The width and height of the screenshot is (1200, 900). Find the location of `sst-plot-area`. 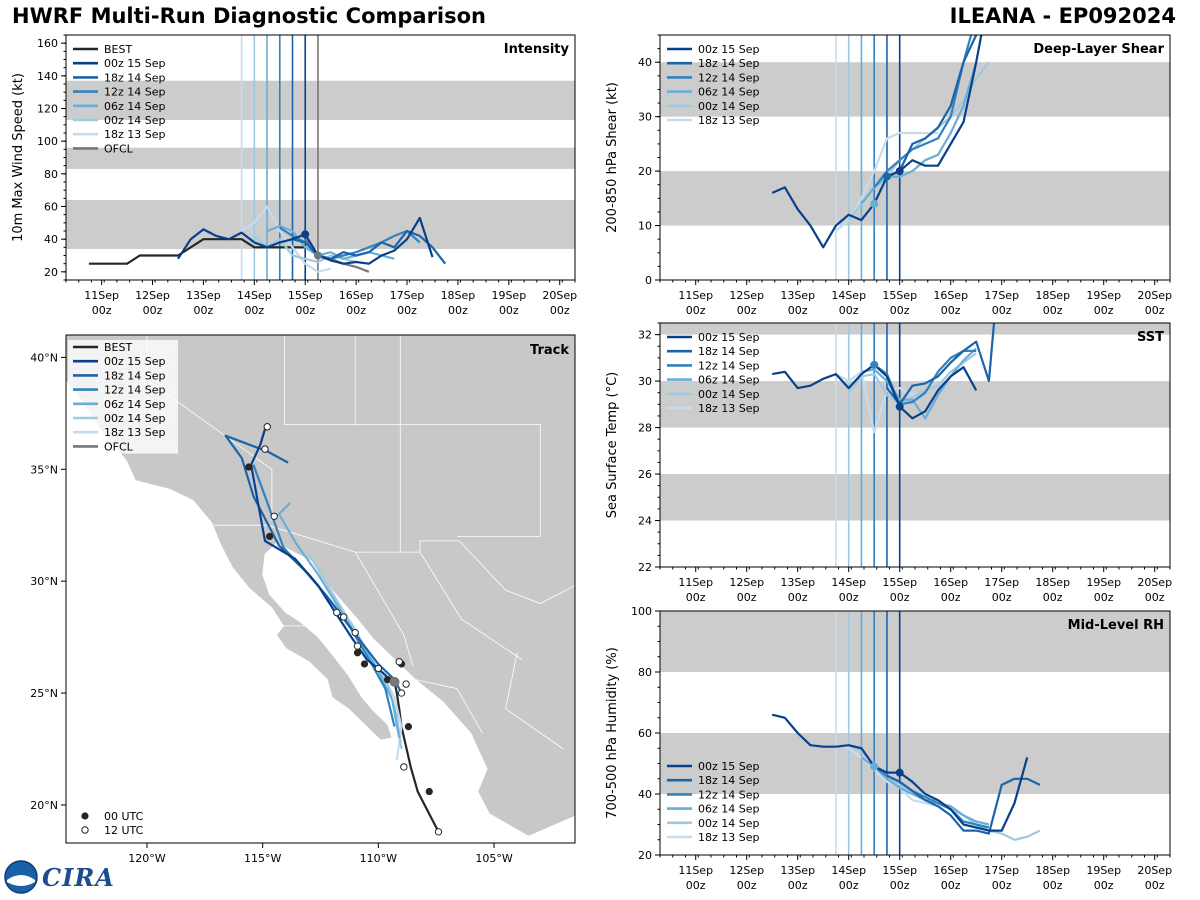

sst-plot-area is located at coordinates (915, 445).